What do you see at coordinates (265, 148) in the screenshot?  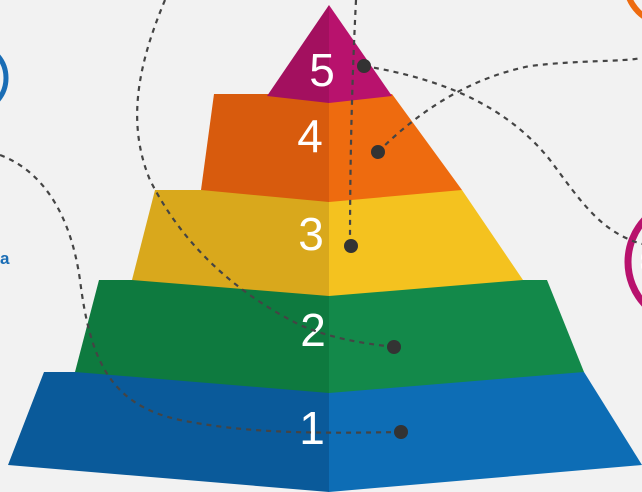 I see `level-4-left-face` at bounding box center [265, 148].